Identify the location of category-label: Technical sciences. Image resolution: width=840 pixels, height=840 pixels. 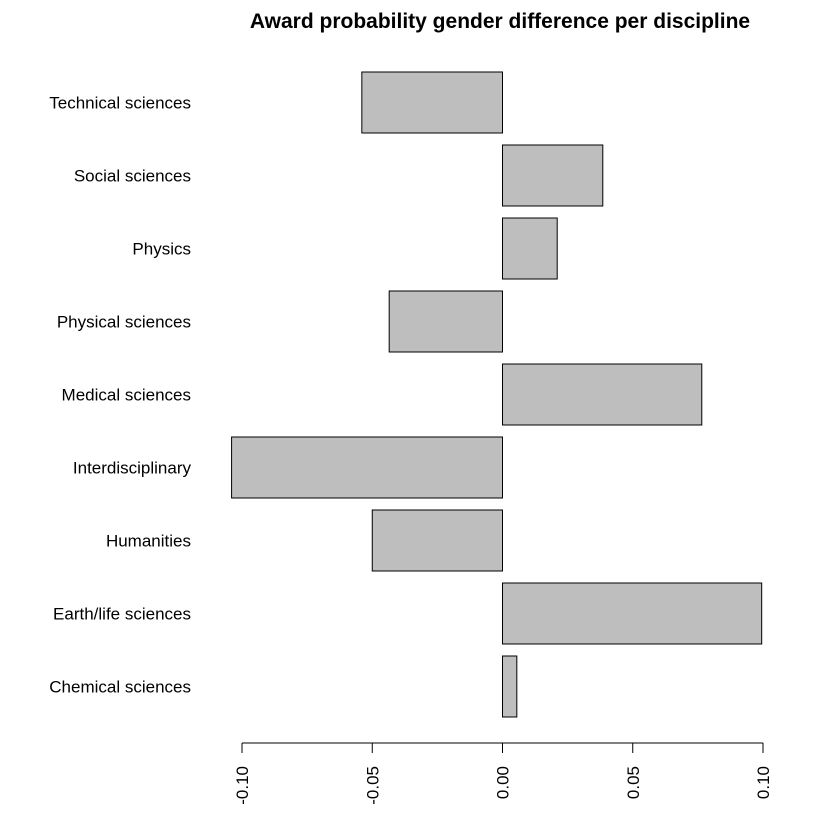
(120, 103).